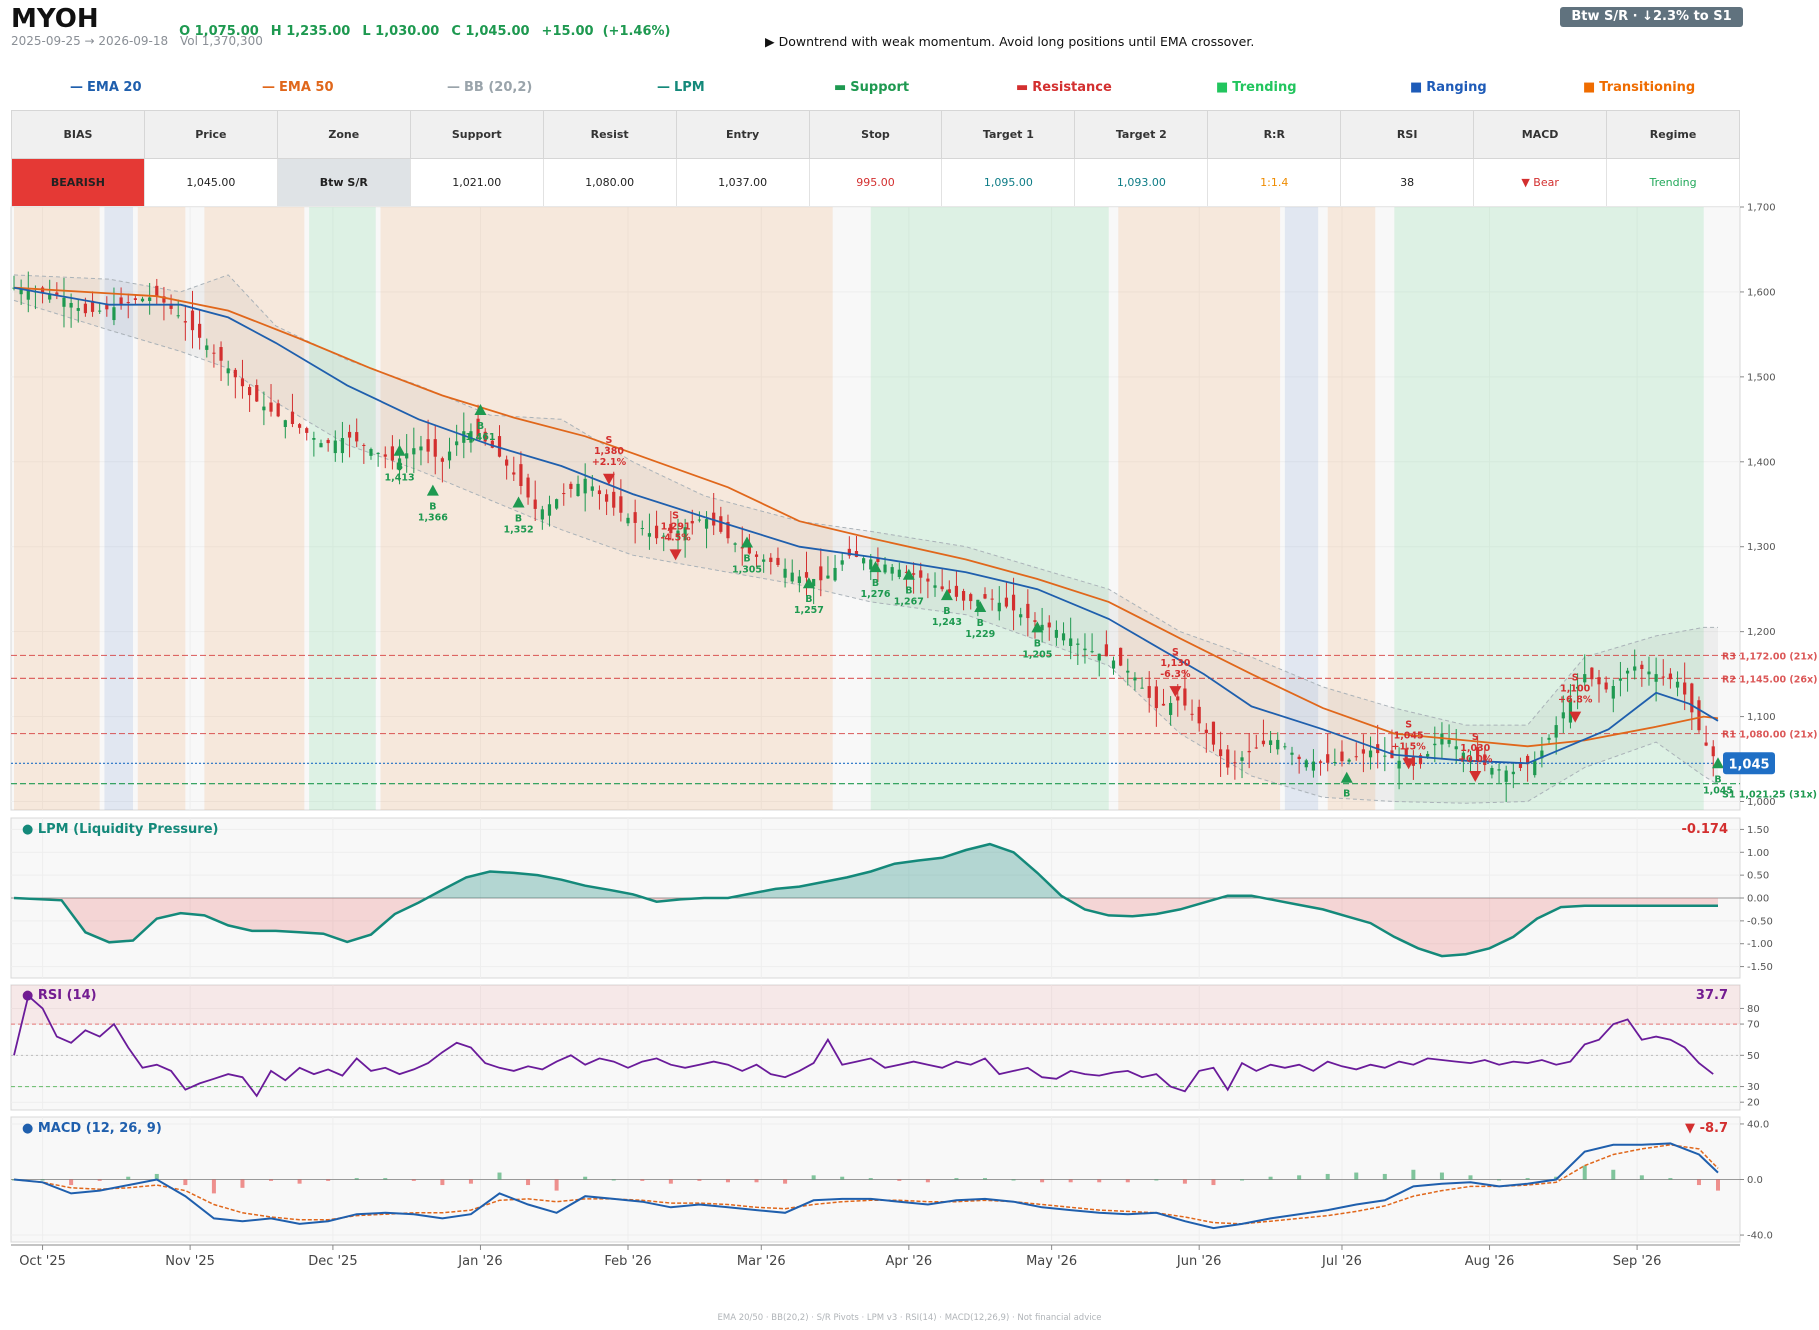 This screenshot has width=1819, height=1330. I want to click on legend-support: ▬ Support, so click(871, 87).